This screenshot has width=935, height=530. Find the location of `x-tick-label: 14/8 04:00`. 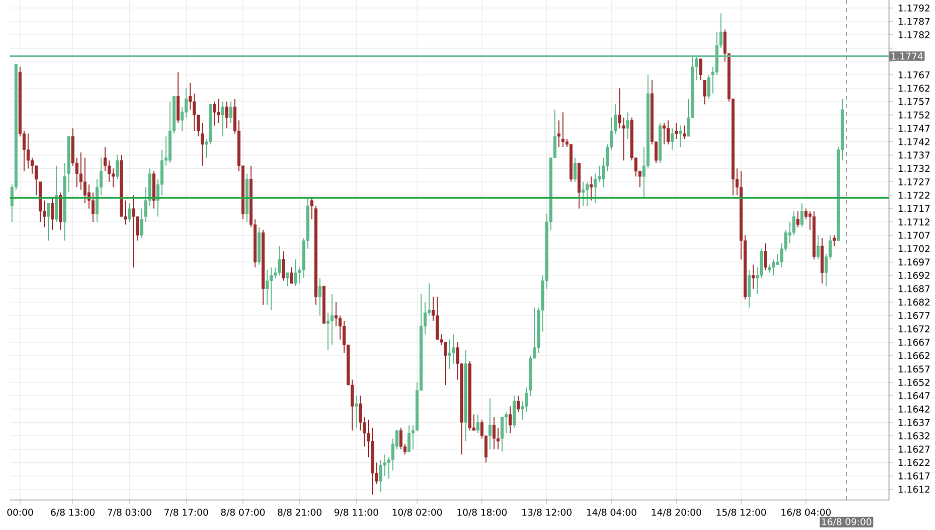

x-tick-label: 14/8 04:00 is located at coordinates (611, 512).